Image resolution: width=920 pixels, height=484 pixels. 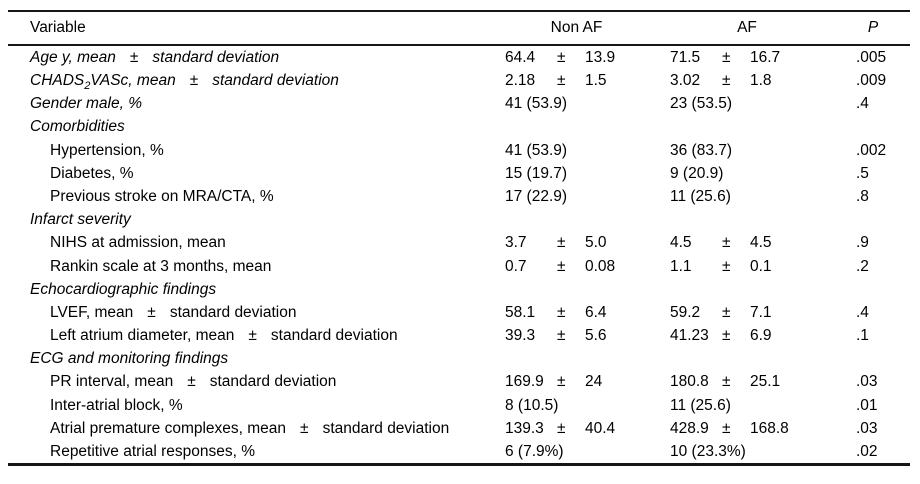 I want to click on af-sd: 4.5, so click(x=761, y=243).